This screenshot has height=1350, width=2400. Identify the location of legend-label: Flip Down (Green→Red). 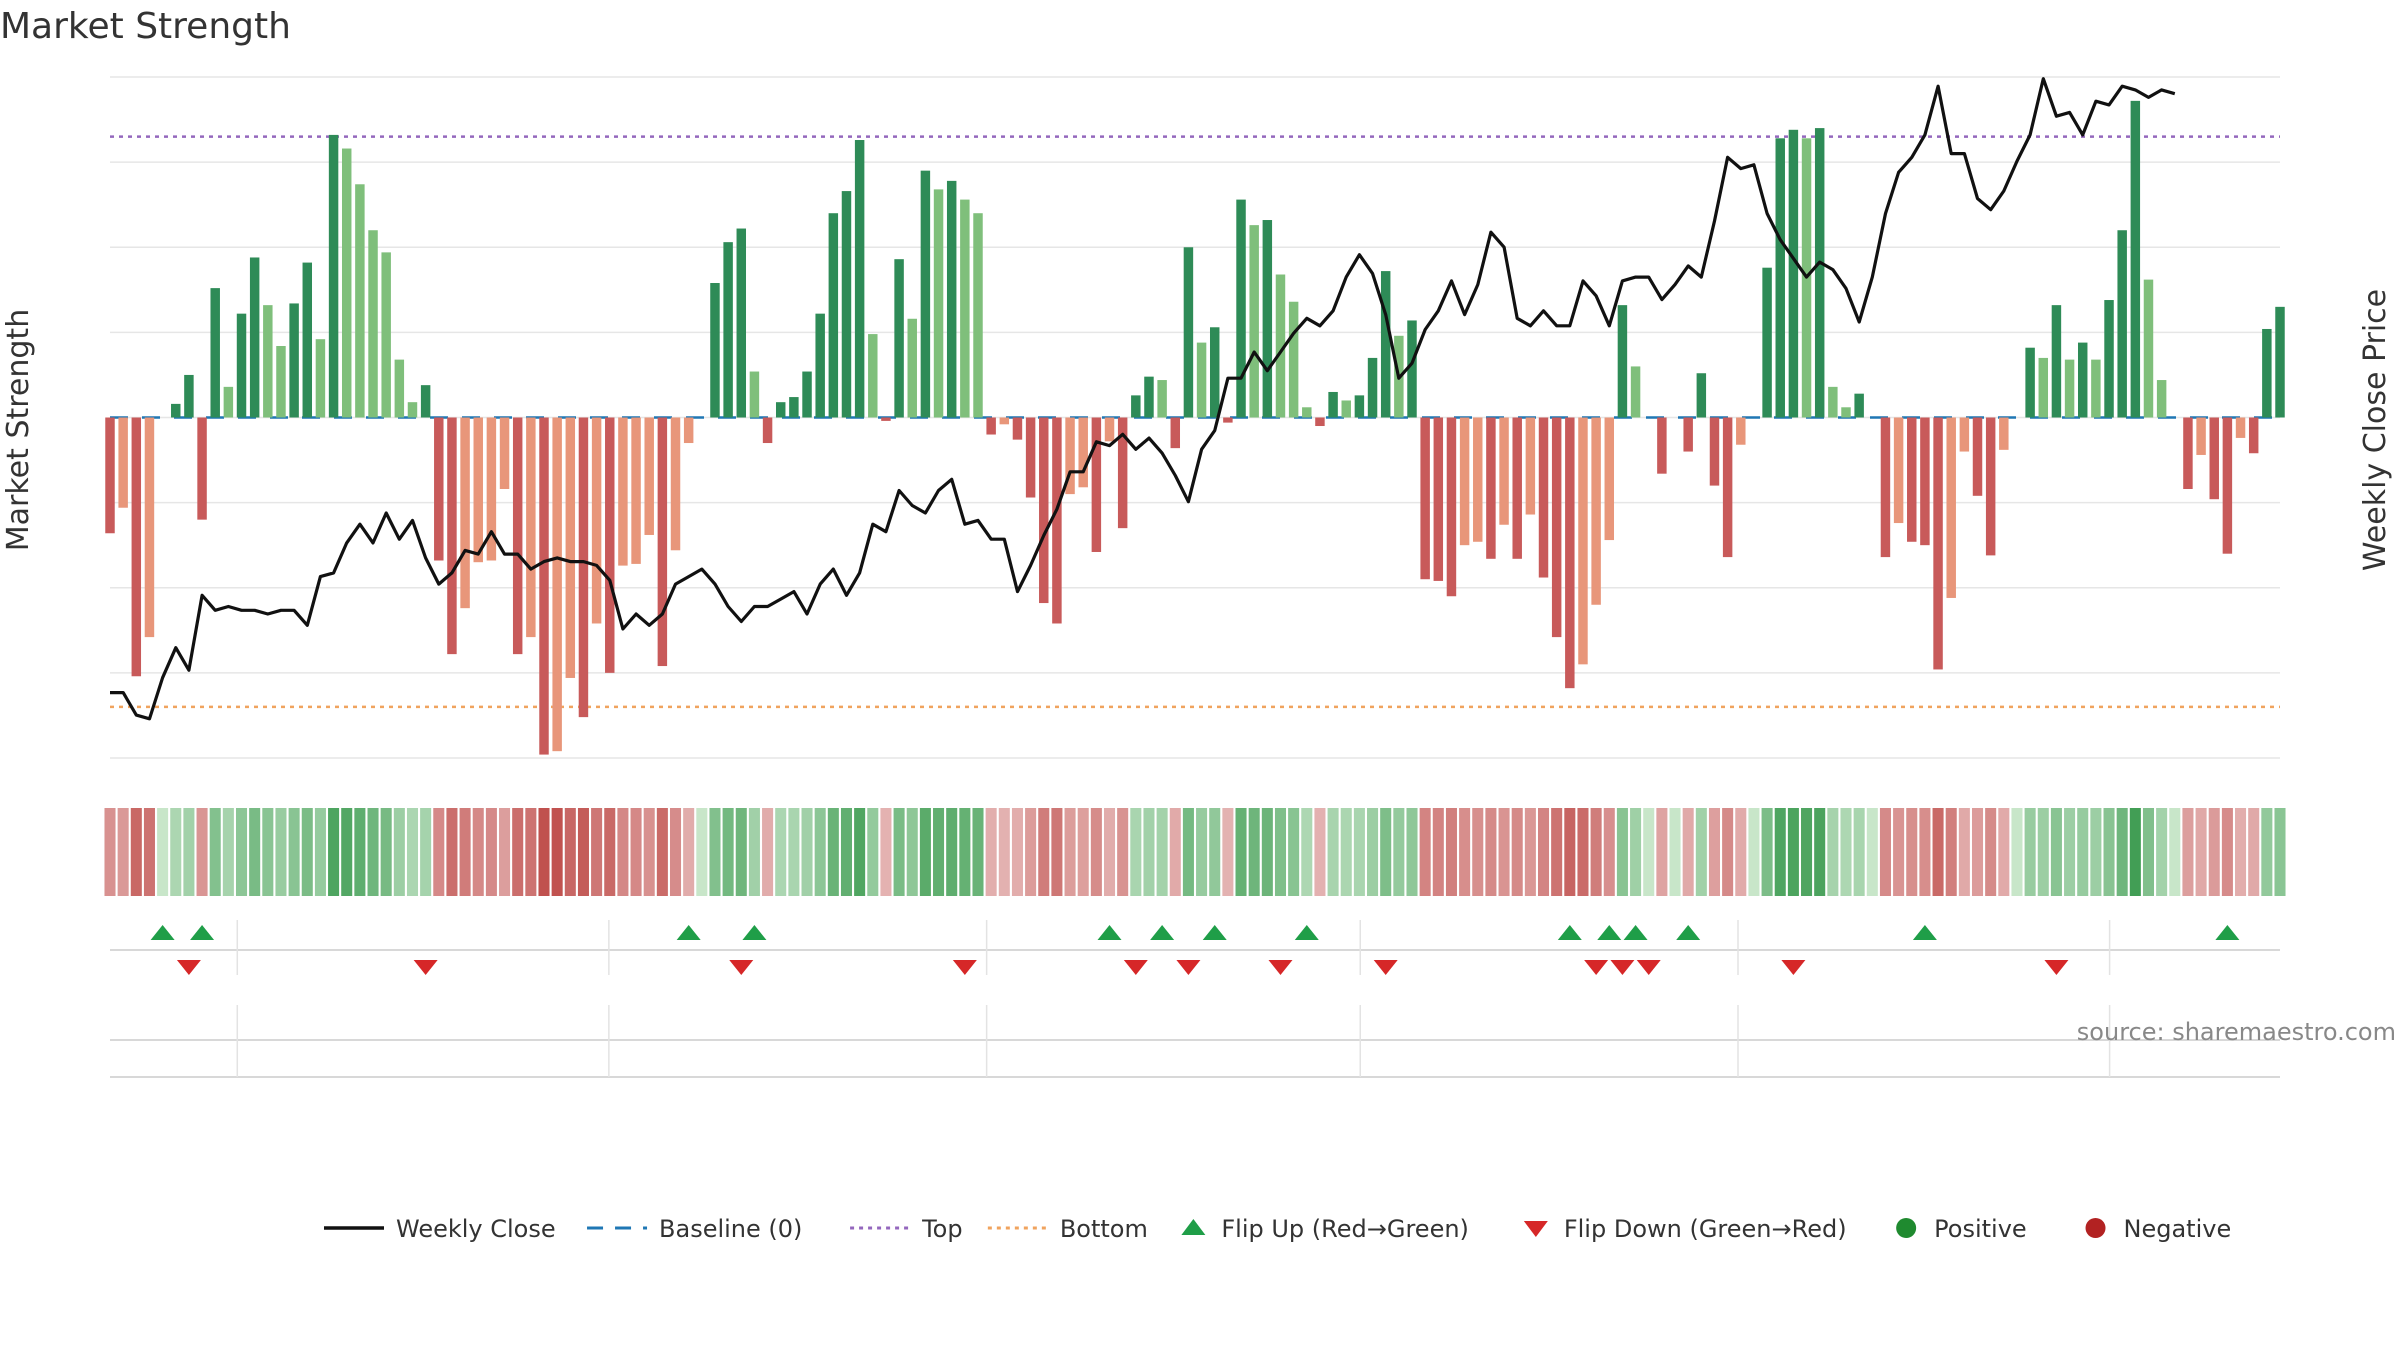
(1705, 1229).